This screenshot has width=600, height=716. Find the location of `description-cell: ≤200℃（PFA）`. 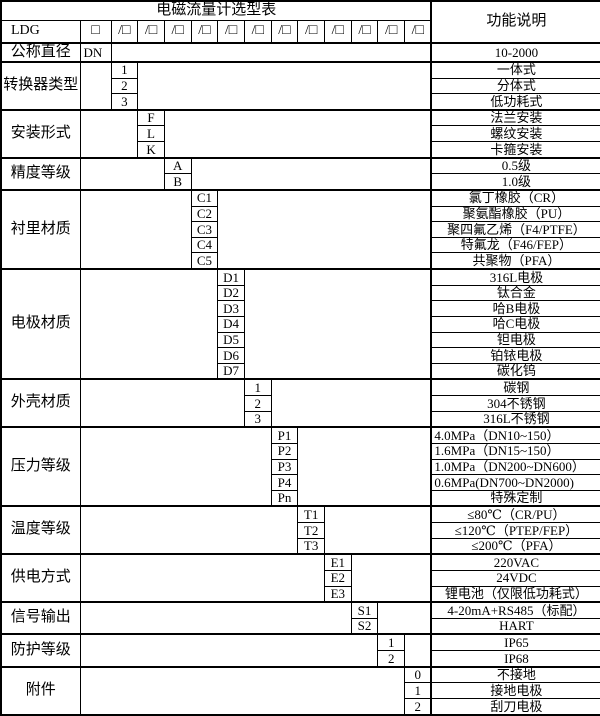

description-cell: ≤200℃（PFA） is located at coordinates (515, 546).